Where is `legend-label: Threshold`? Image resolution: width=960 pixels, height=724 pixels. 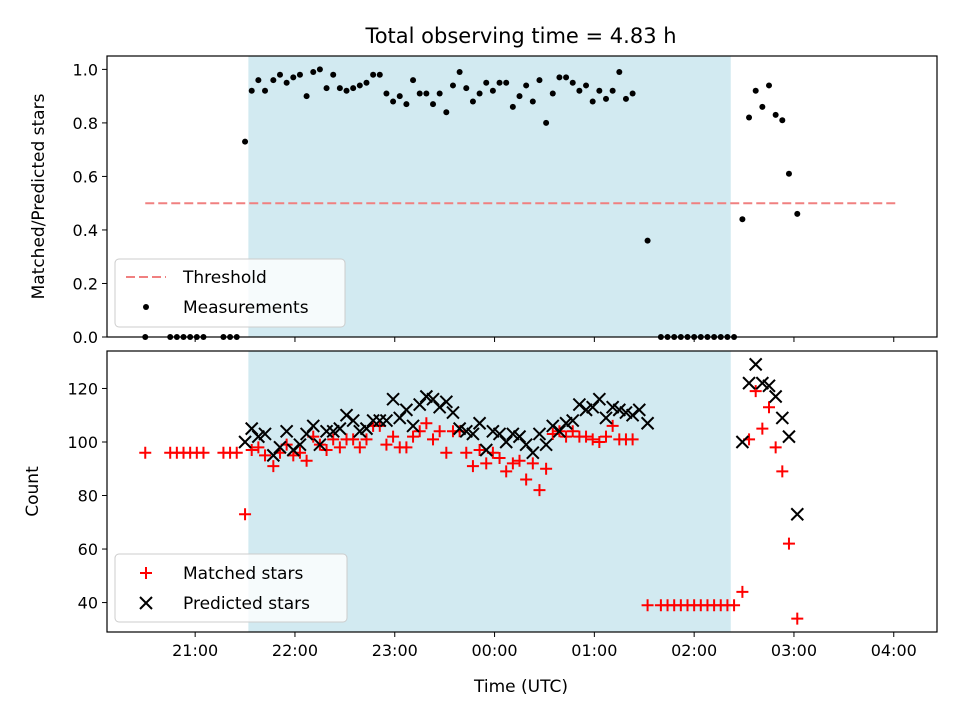 legend-label: Threshold is located at coordinates (224, 278).